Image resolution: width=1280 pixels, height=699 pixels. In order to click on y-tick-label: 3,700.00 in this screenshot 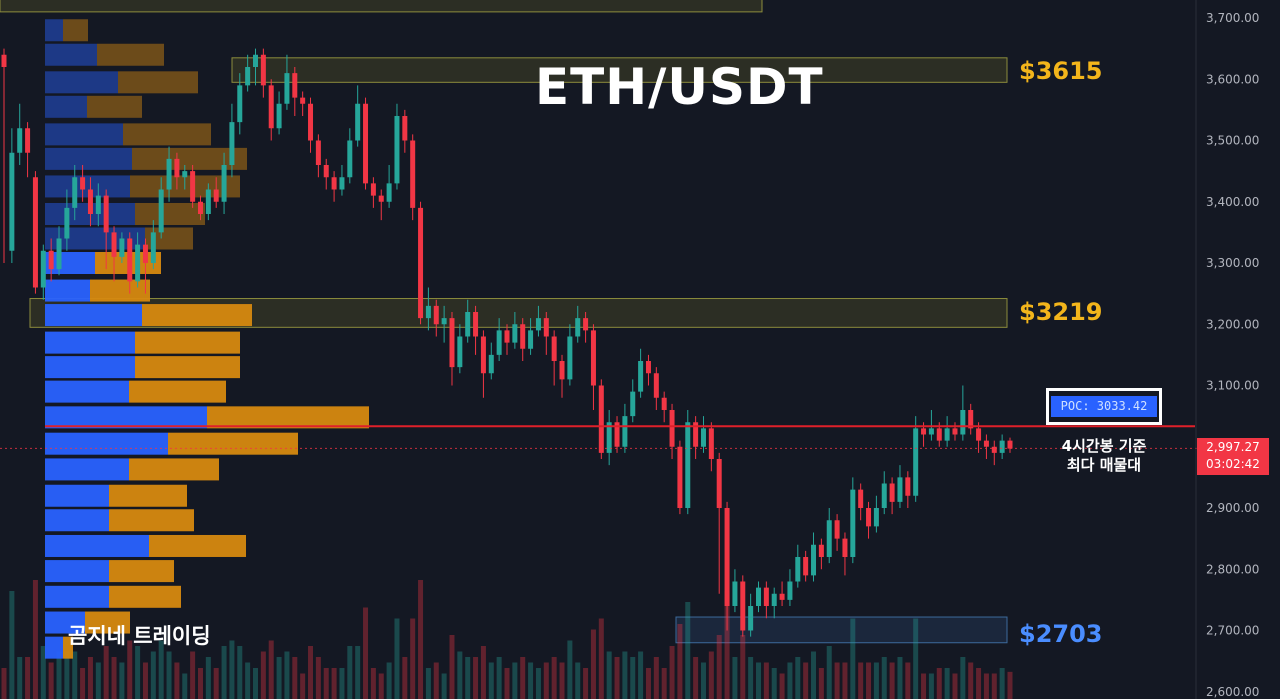, I will do `click(1232, 18)`.